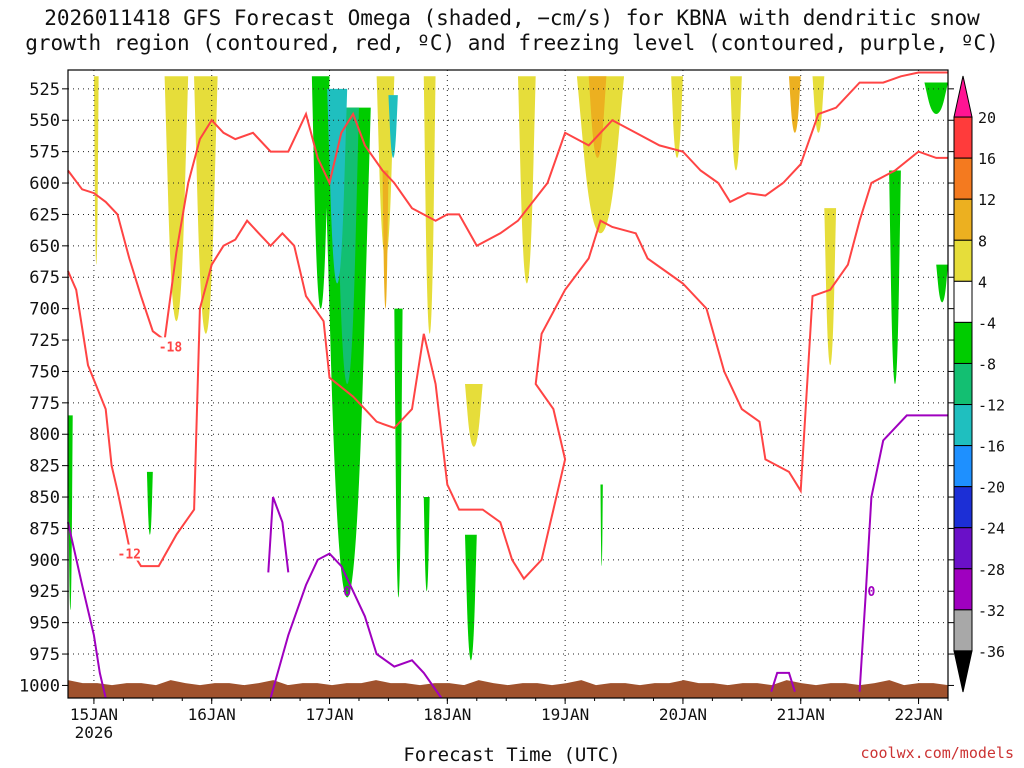 Image resolution: width=1024 pixels, height=768 pixels. What do you see at coordinates (44, 404) in the screenshot?
I see `y-tick-label: 775` at bounding box center [44, 404].